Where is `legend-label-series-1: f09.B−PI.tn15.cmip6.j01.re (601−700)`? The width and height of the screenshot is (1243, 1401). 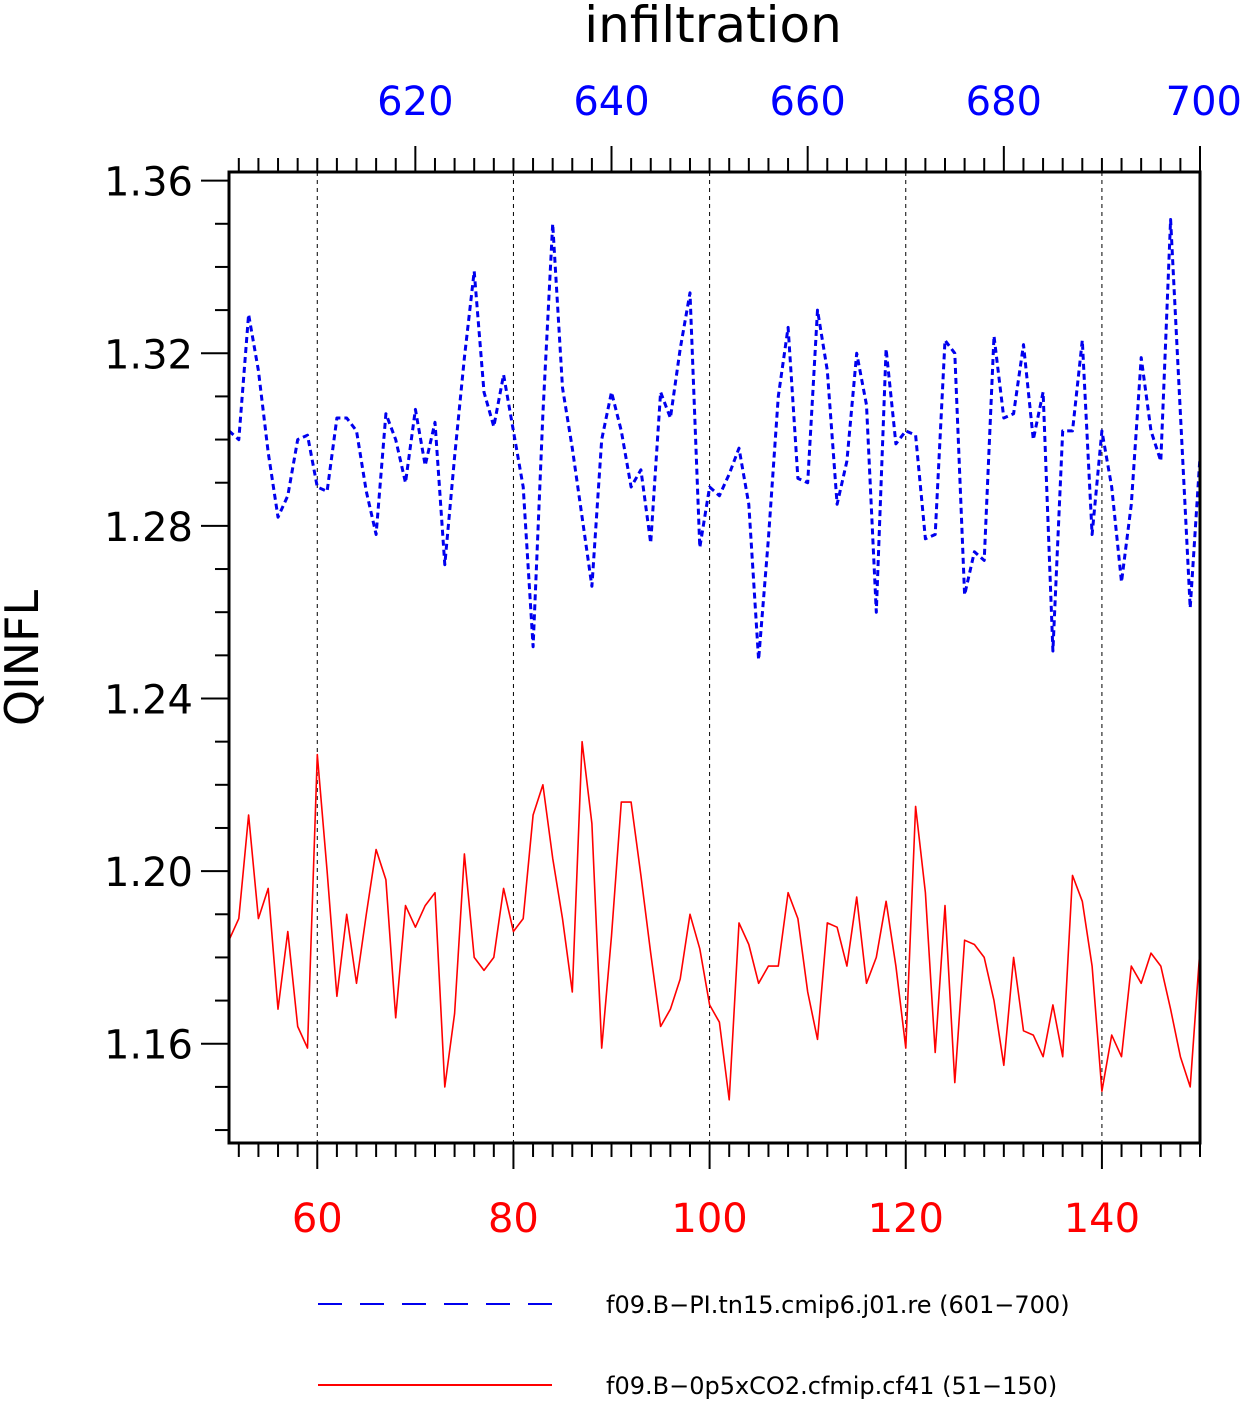 legend-label-series-1: f09.B−PI.tn15.cmip6.j01.re (601−700) is located at coordinates (838, 1305).